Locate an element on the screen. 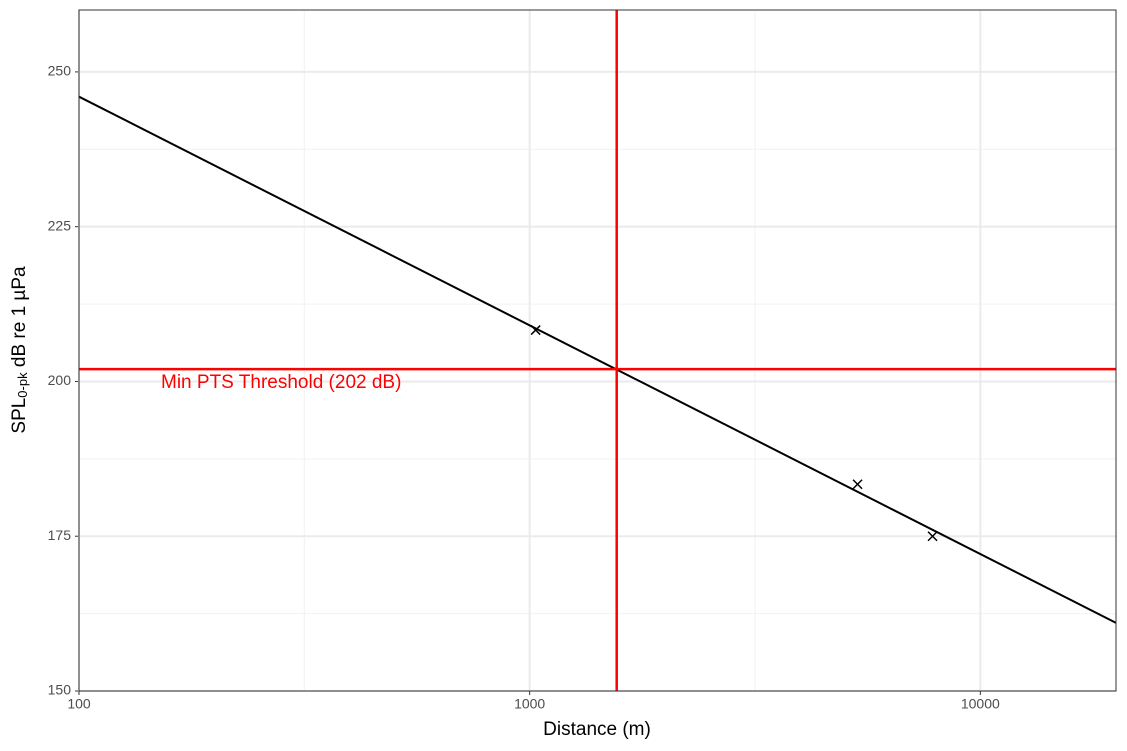 The image size is (1127, 751). x-axis-title: Distance (m) is located at coordinates (597, 729).